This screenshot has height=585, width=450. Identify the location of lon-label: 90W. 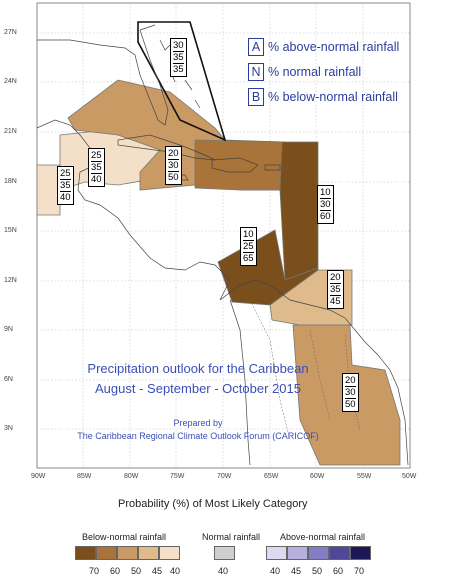
(38, 476).